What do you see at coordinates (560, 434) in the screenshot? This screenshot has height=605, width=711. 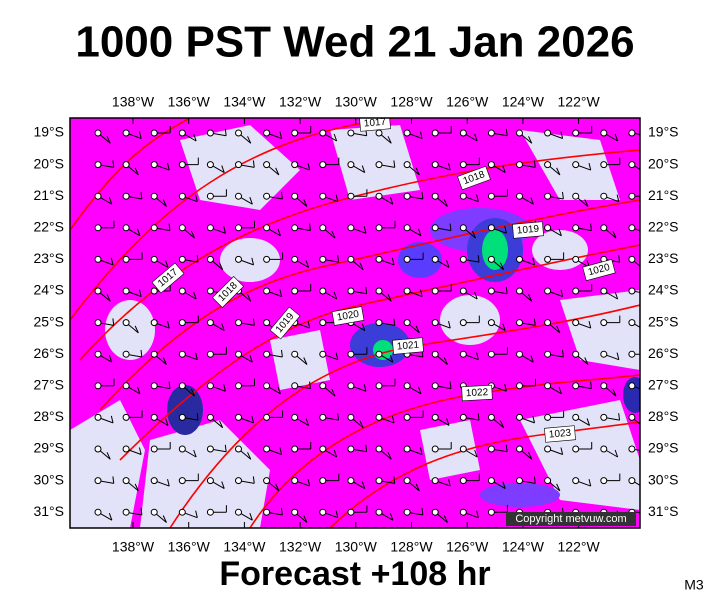 I see `isobar-value: 1023` at bounding box center [560, 434].